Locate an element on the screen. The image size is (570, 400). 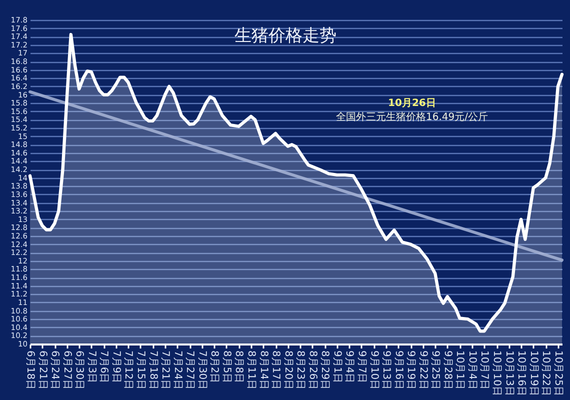
x-tick-label: 10月4日 is located at coordinates (472, 370).